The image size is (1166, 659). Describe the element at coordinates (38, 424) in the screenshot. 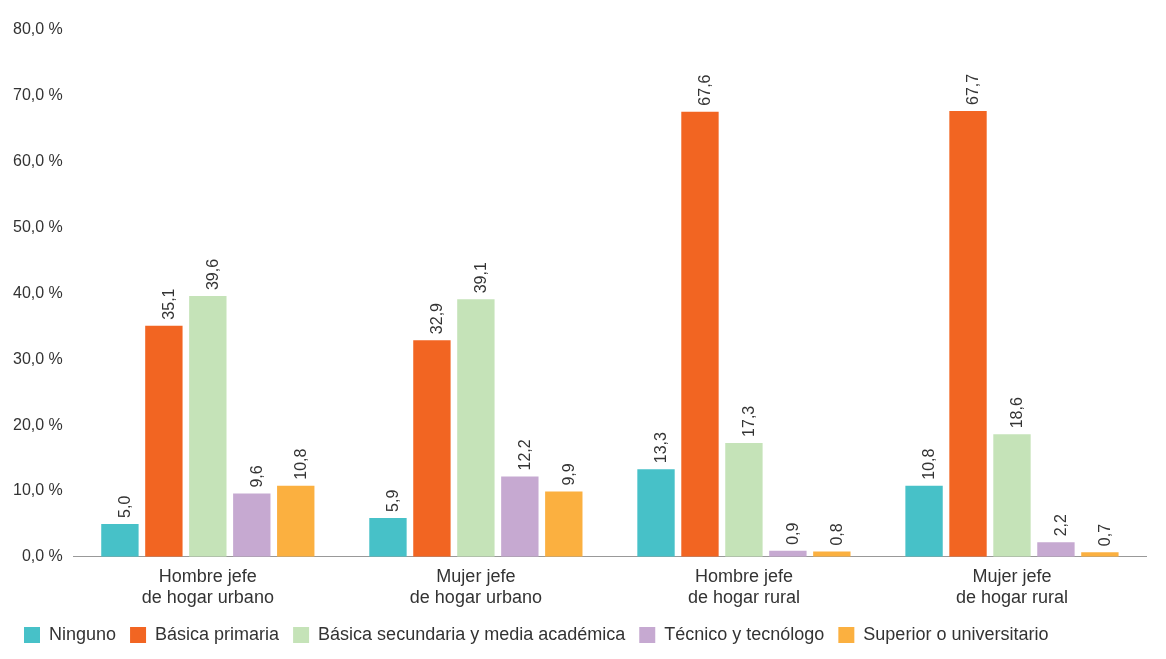

I see `y-tick-label: 20,0 %` at that location.